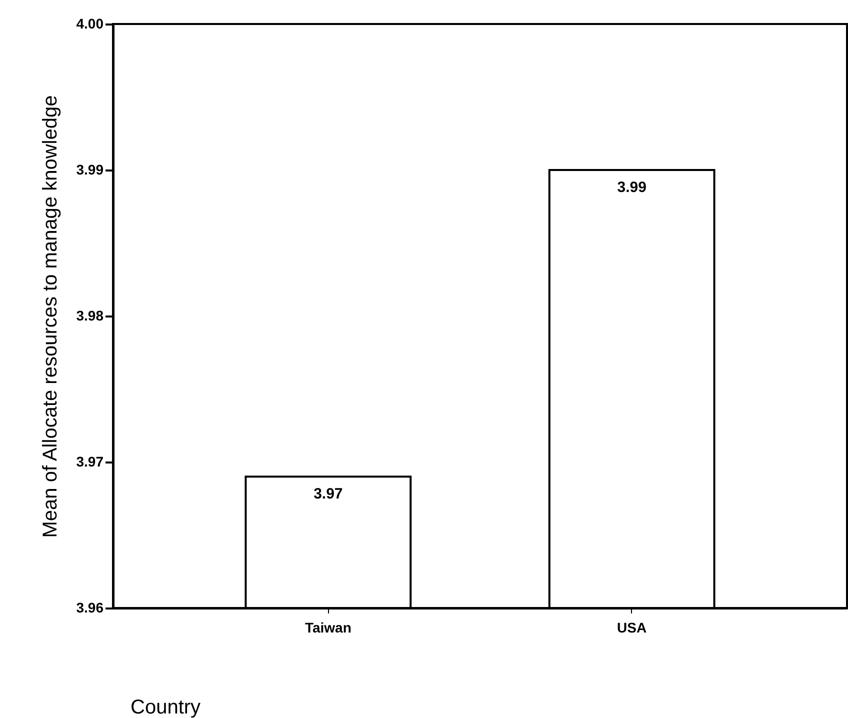 The image size is (848, 718). What do you see at coordinates (90, 316) in the screenshot?
I see `y-tick-label: 3.98` at bounding box center [90, 316].